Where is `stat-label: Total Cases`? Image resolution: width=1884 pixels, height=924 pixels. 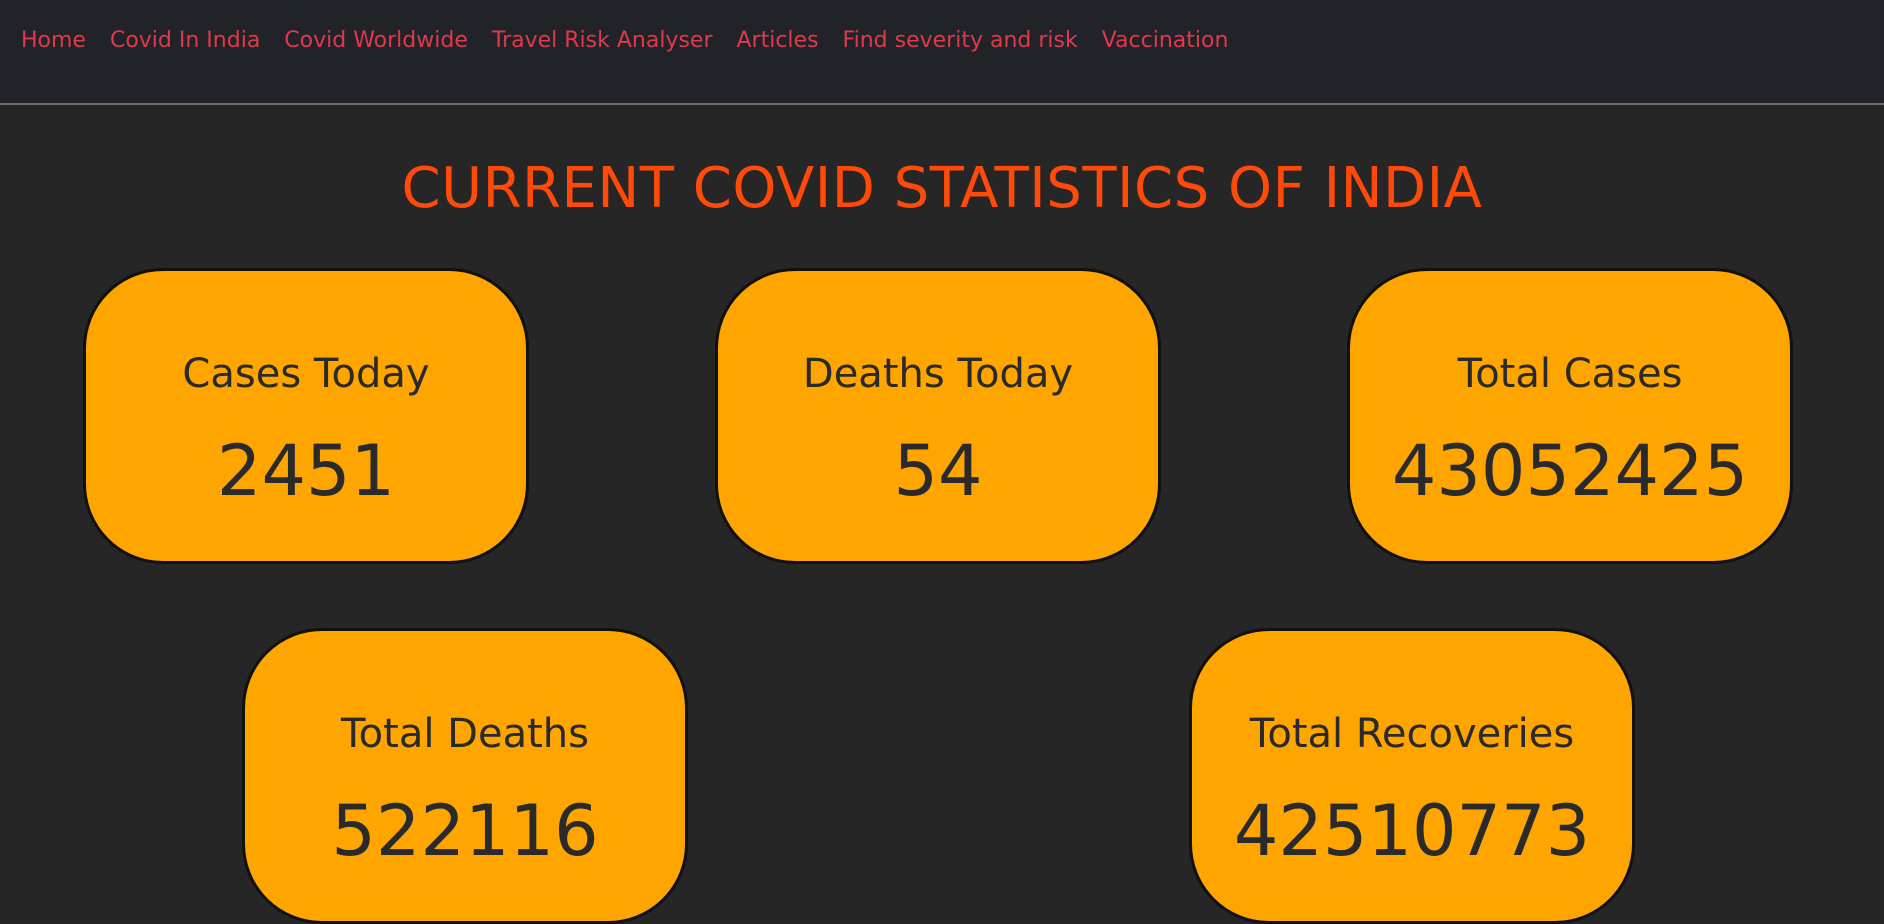
stat-label: Total Cases is located at coordinates (1570, 374).